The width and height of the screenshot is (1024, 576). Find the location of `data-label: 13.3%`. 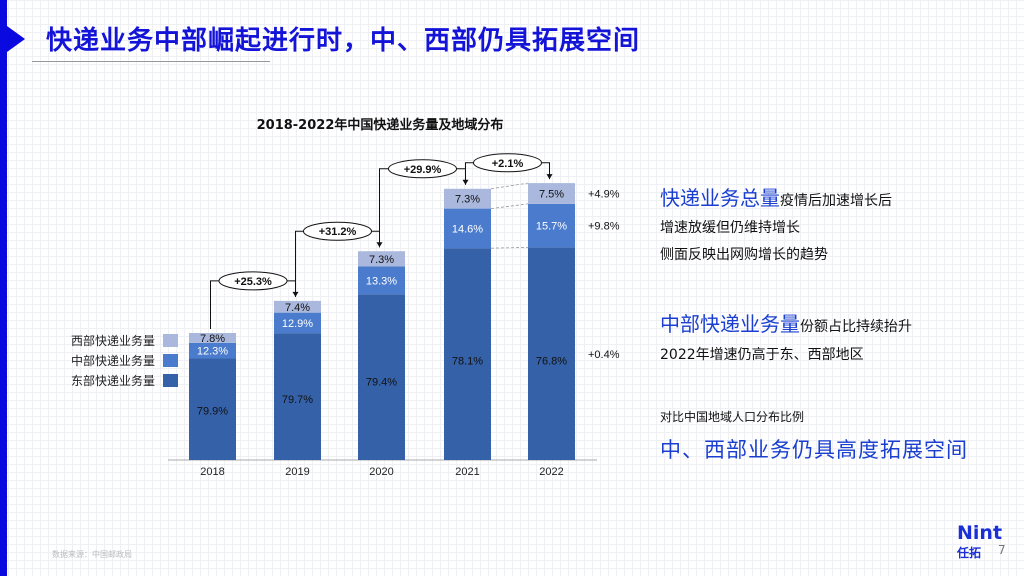

data-label: 13.3% is located at coordinates (381, 281).